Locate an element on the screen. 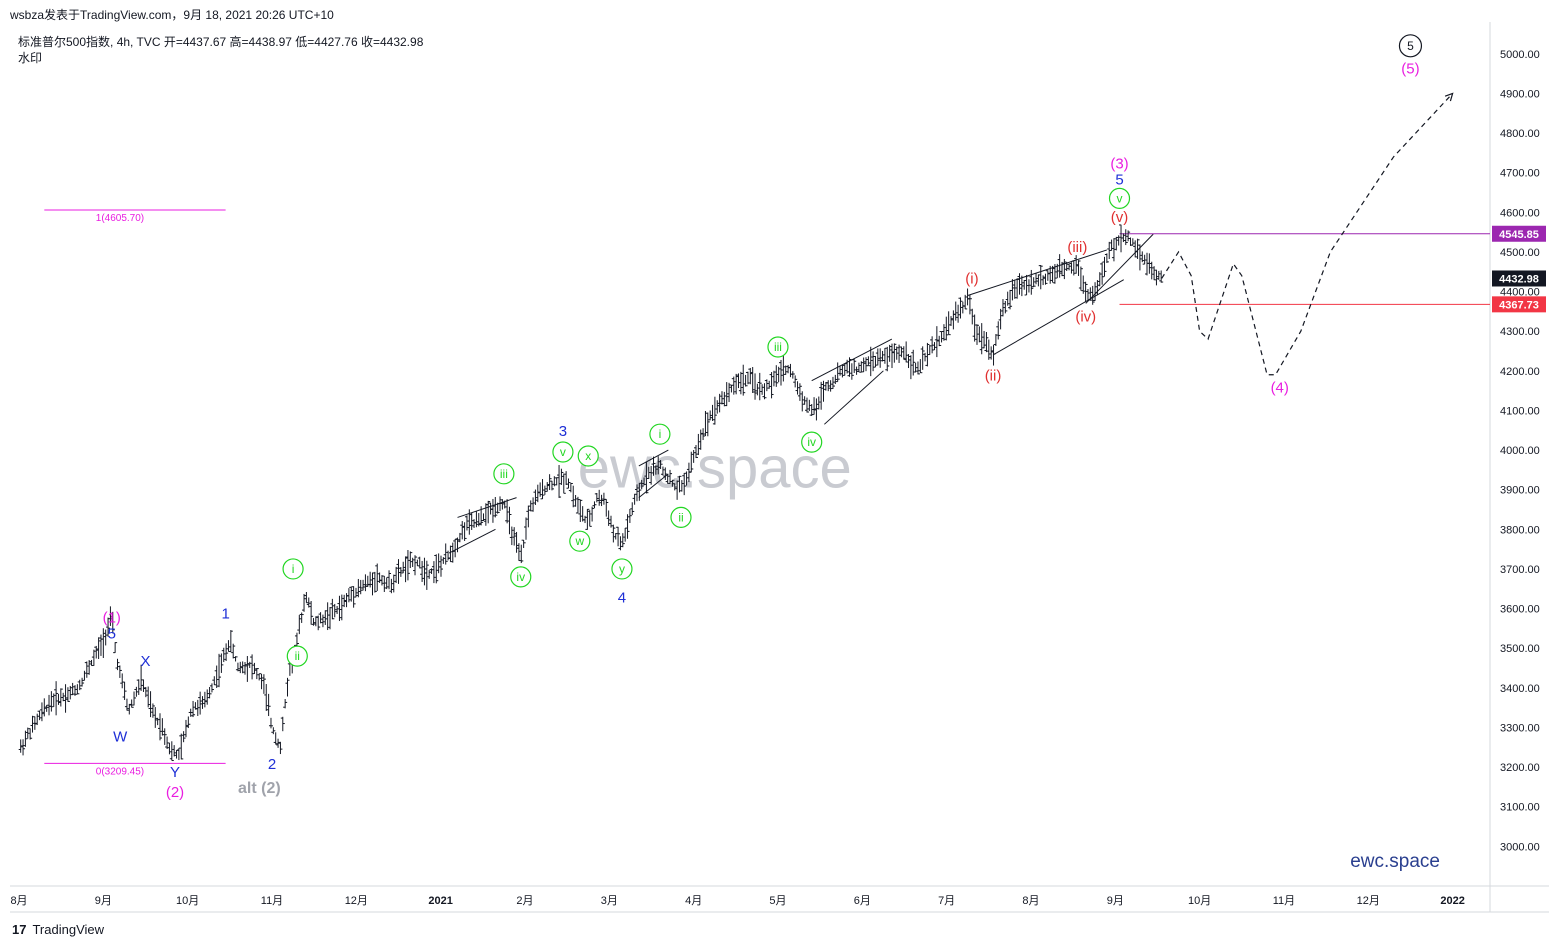 The width and height of the screenshot is (1559, 950). y-tick-label: 5000.00 is located at coordinates (1520, 55).